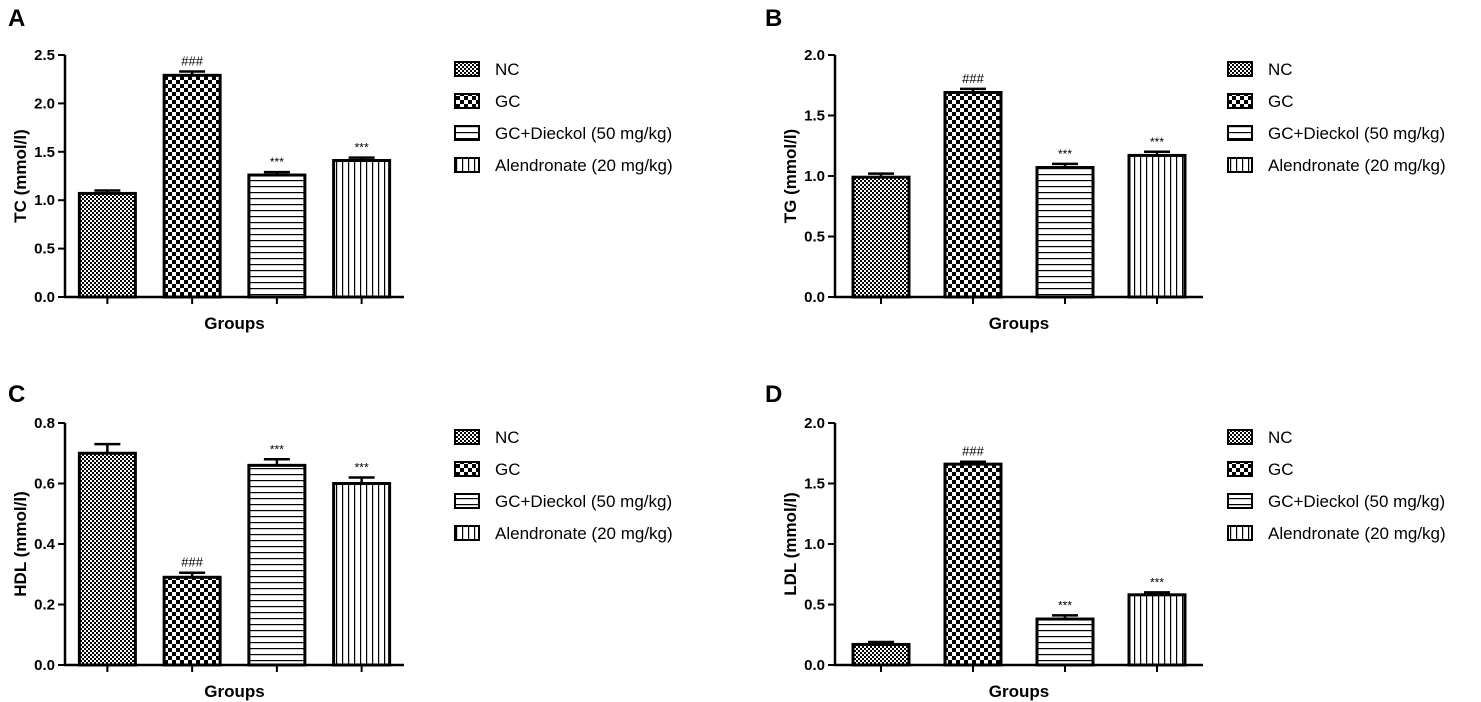 This screenshot has width=1481, height=702. What do you see at coordinates (44, 605) in the screenshot?
I see `y-tick-label: 0.2` at bounding box center [44, 605].